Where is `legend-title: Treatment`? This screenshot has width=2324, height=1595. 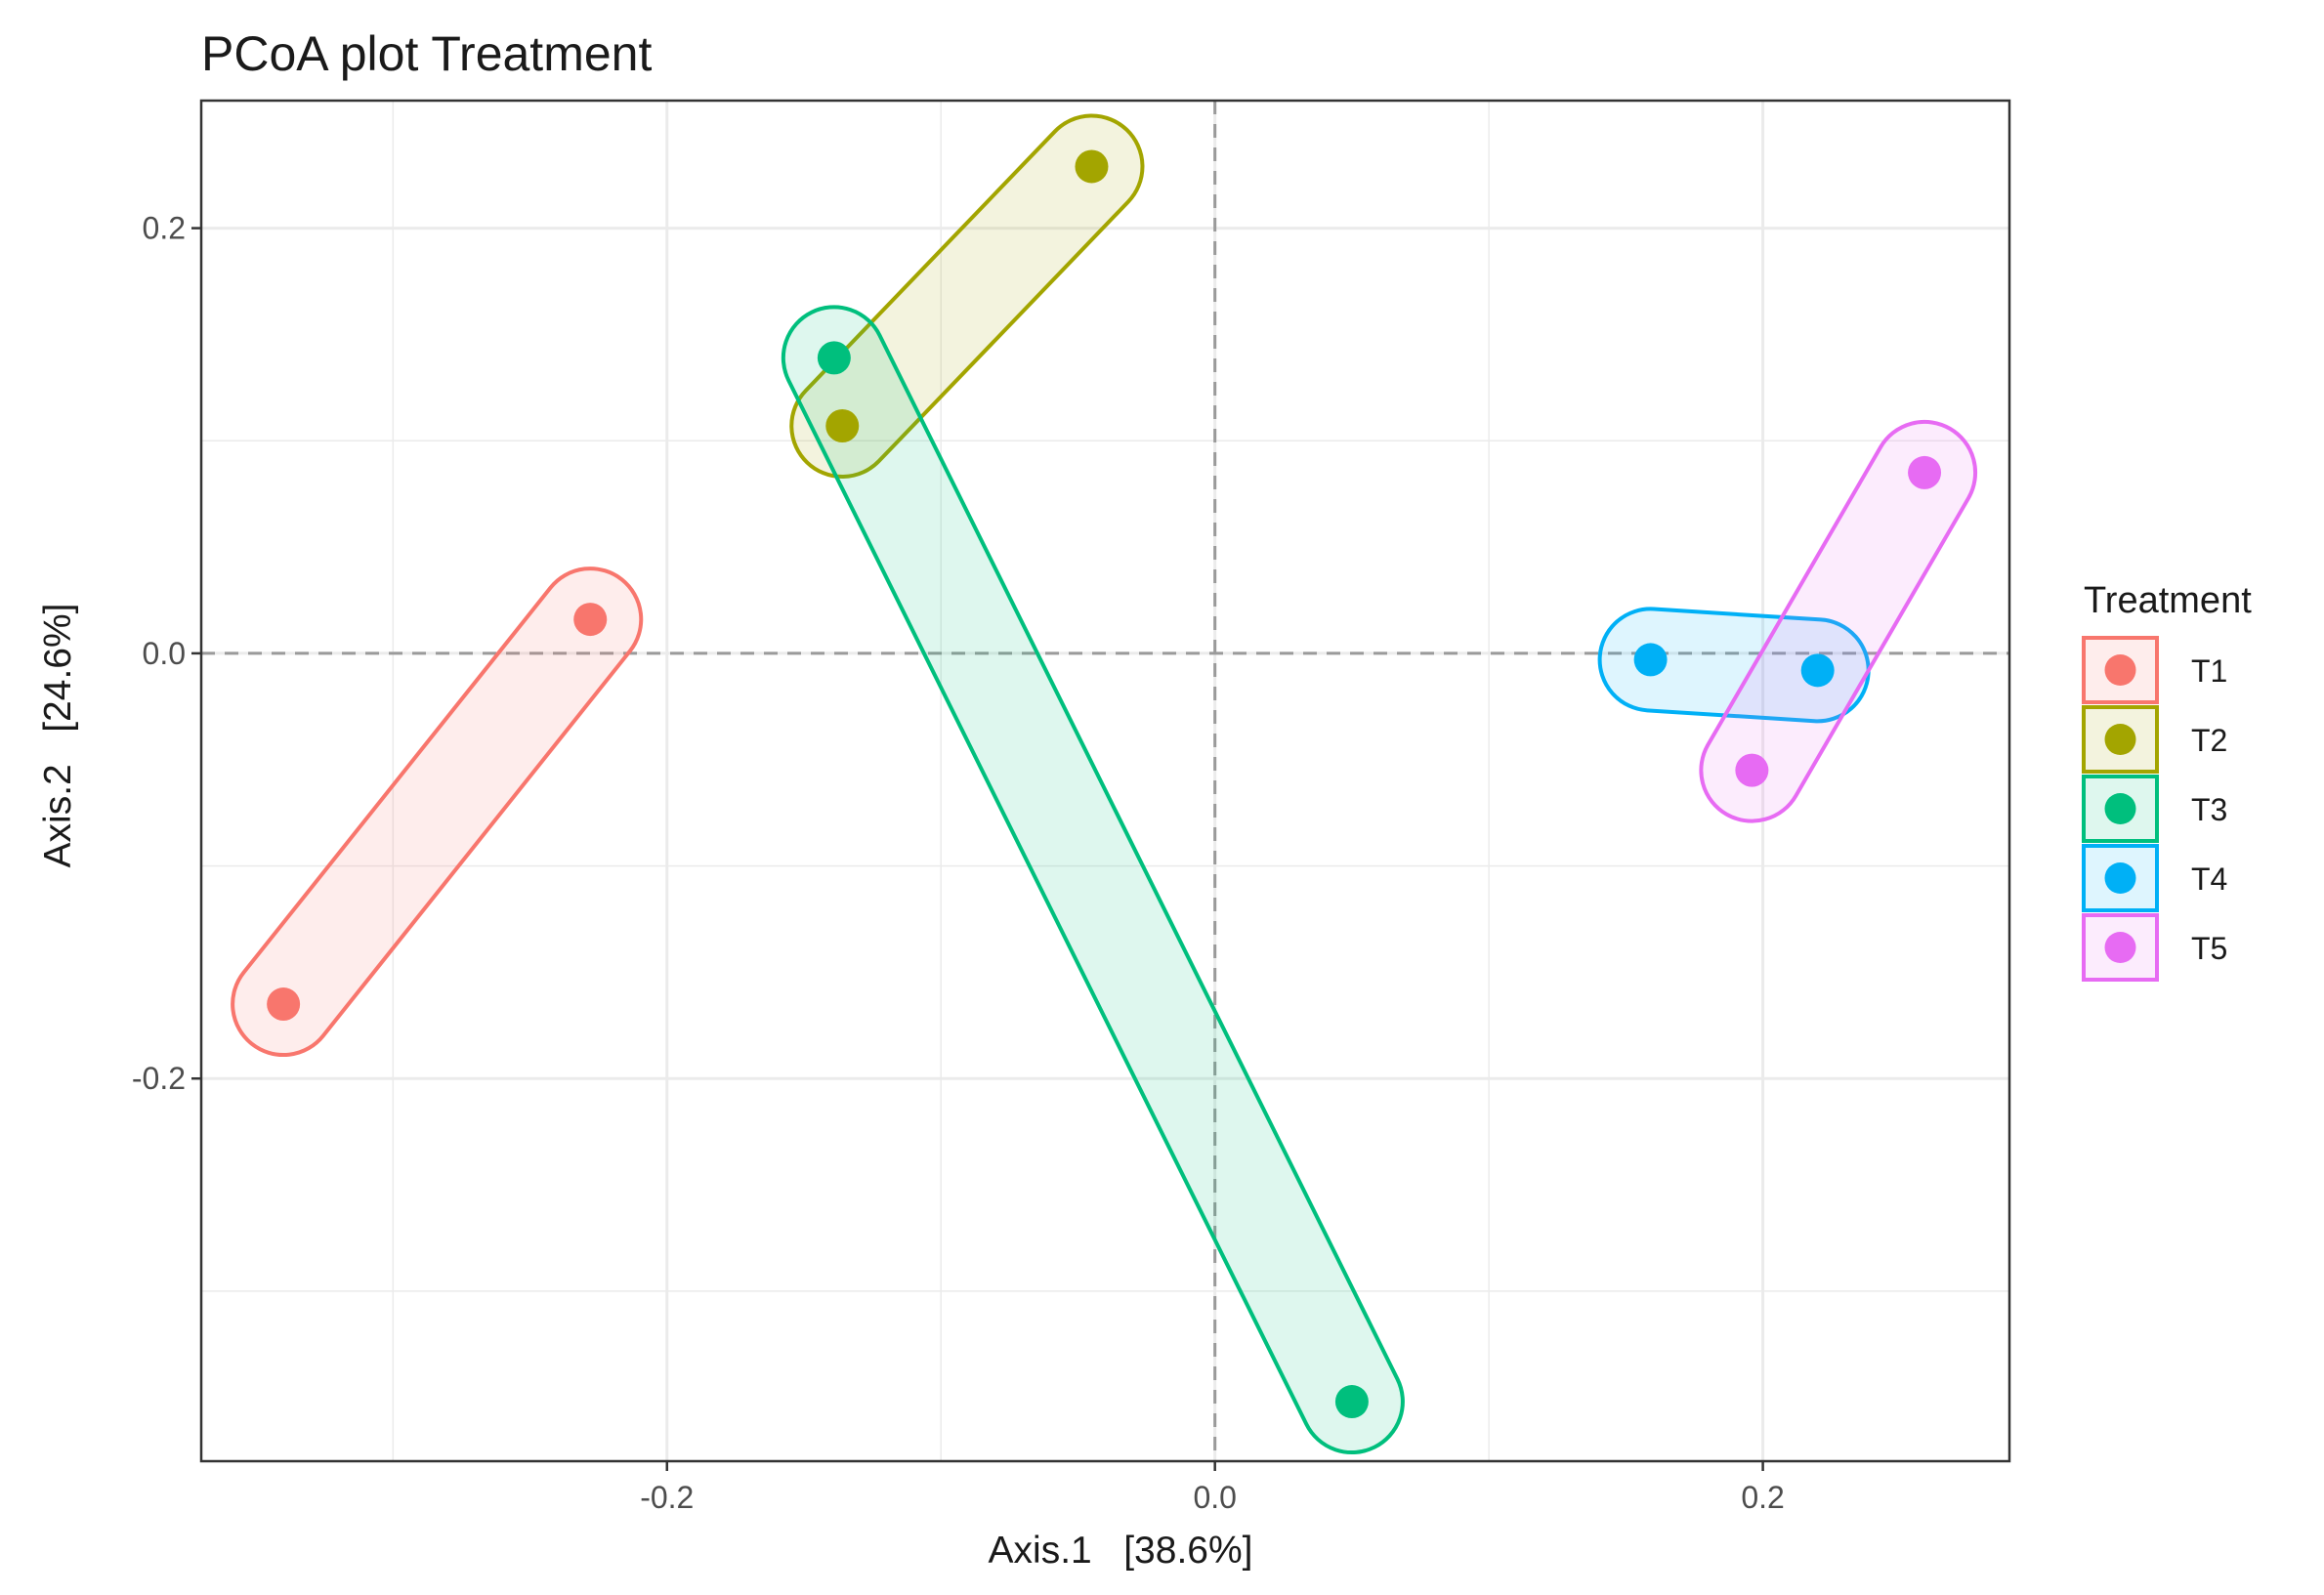
legend-title: Treatment is located at coordinates (2168, 600).